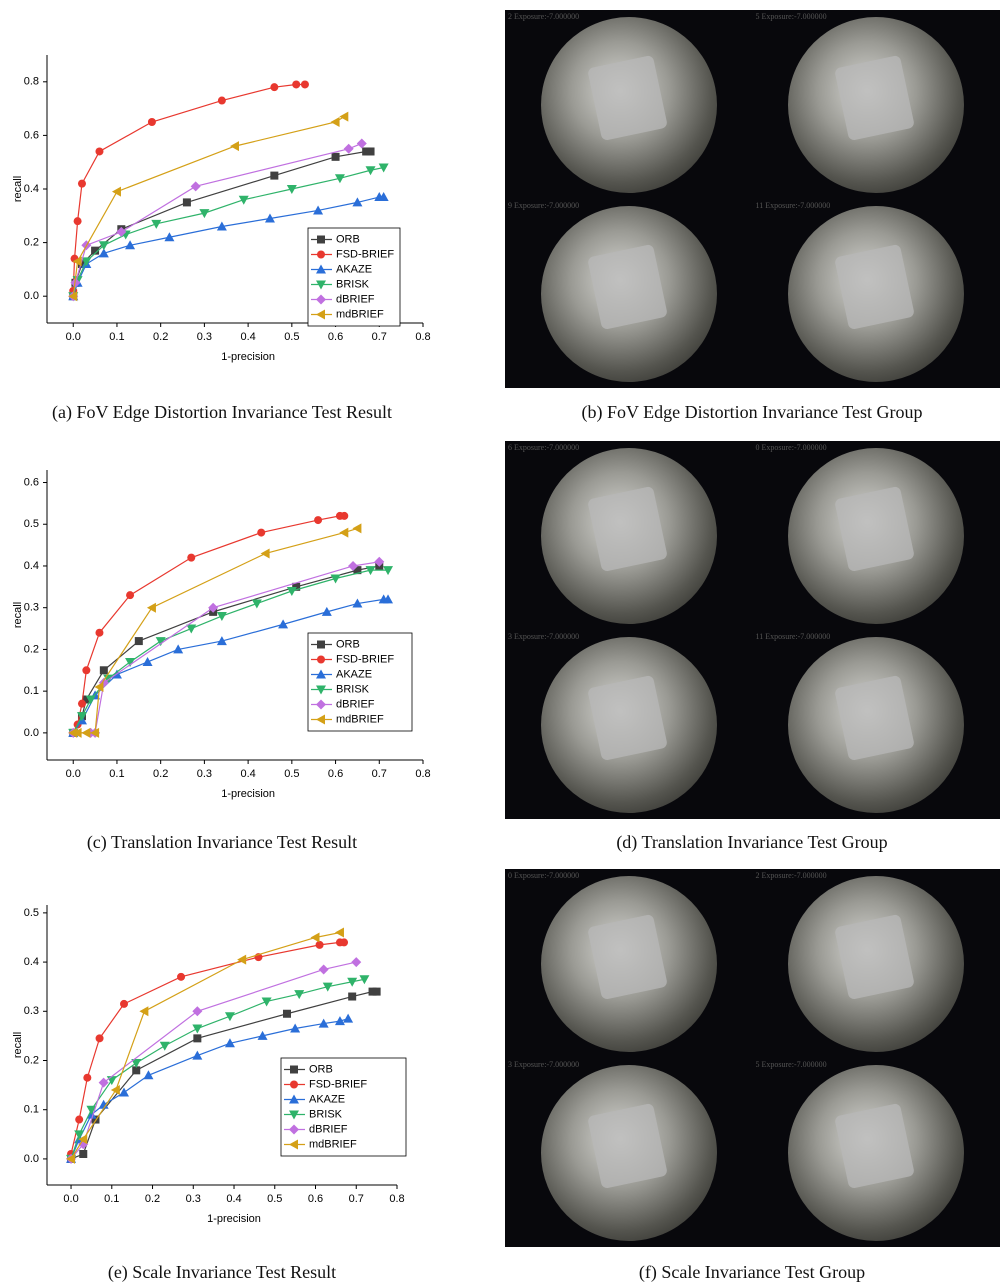 This screenshot has width=1003, height=1284. I want to click on photo: 3 Exposure:-7.000000, so click(629, 1152).